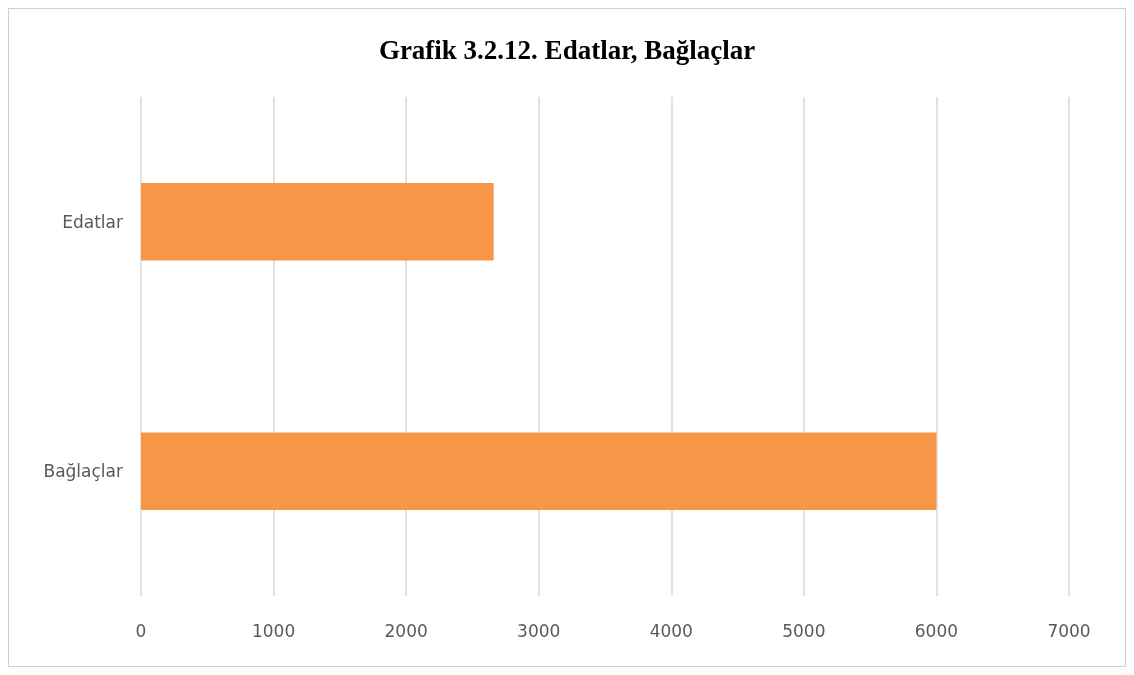 The width and height of the screenshot is (1134, 675). Describe the element at coordinates (804, 630) in the screenshot. I see `x-tick-label: 5000` at that location.